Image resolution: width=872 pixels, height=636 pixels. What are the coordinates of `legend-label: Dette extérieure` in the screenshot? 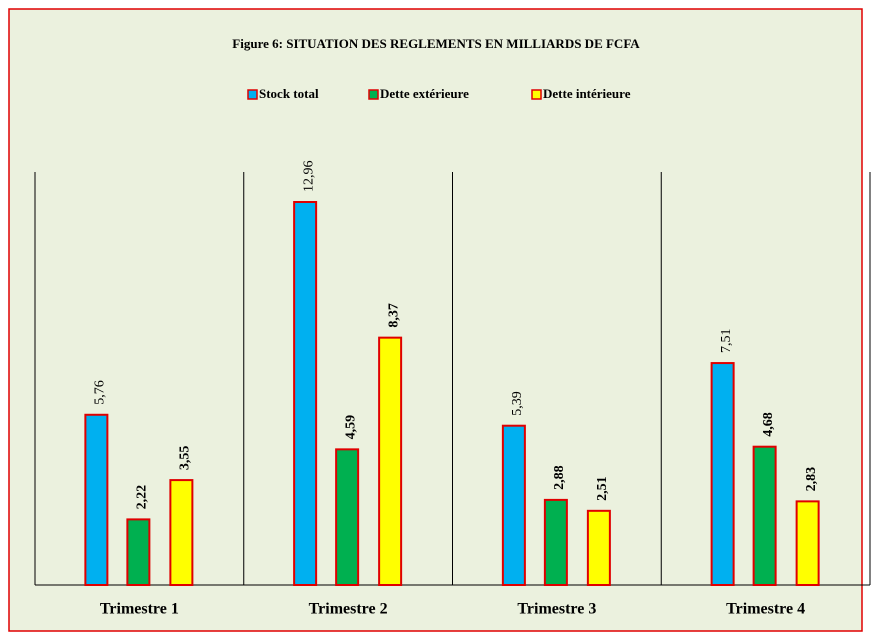 It's located at (424, 93).